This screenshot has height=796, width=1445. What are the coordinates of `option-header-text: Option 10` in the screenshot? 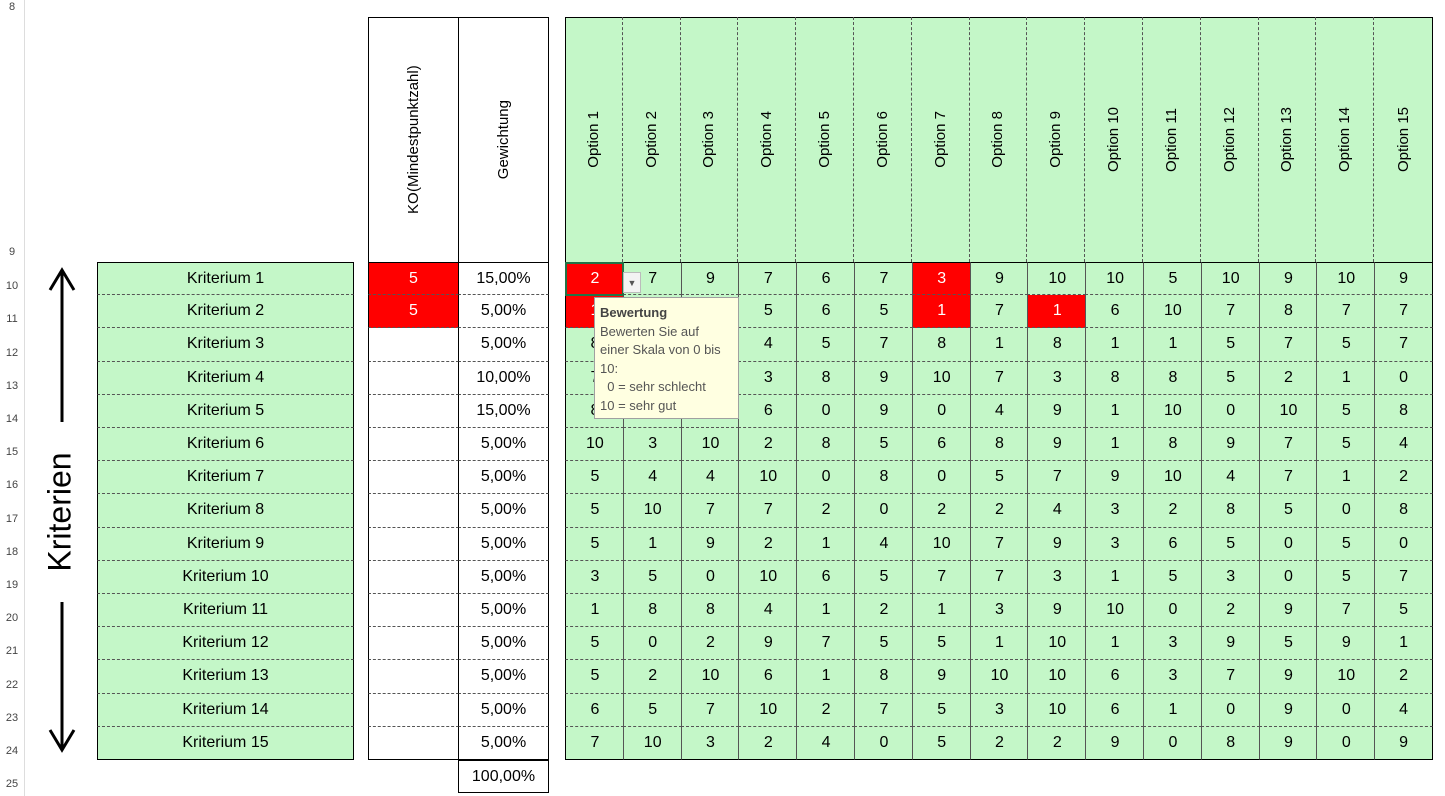 It's located at (1114, 139).